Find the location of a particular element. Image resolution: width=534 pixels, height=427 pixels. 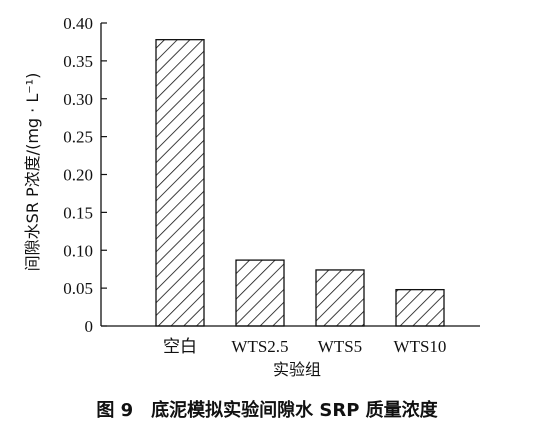

x-axis-title: 实验组 is located at coordinates (297, 369).